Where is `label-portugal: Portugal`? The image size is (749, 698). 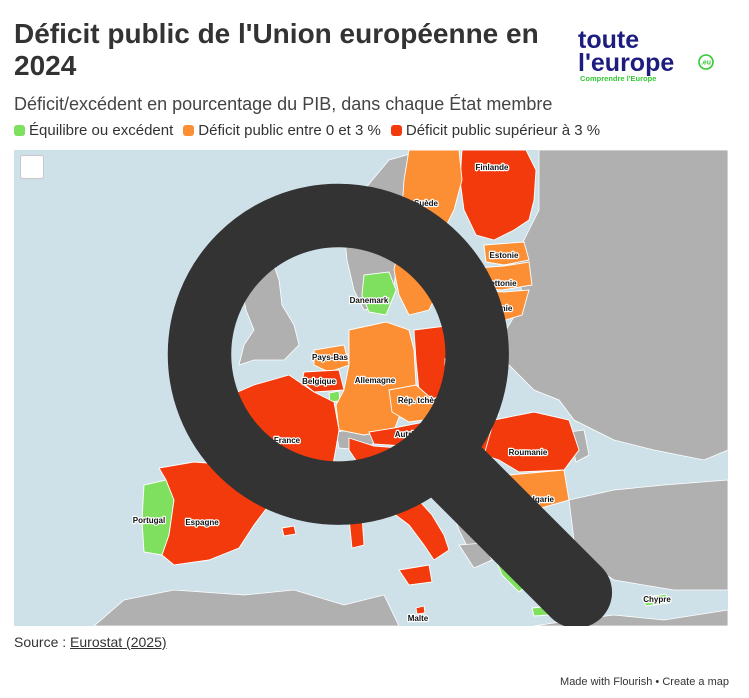
label-portugal: Portugal is located at coordinates (149, 520).